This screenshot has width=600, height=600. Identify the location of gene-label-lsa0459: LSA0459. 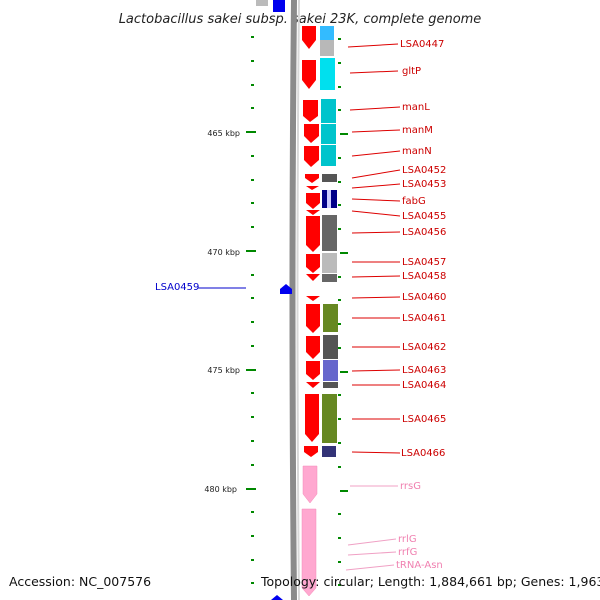
(177, 287).